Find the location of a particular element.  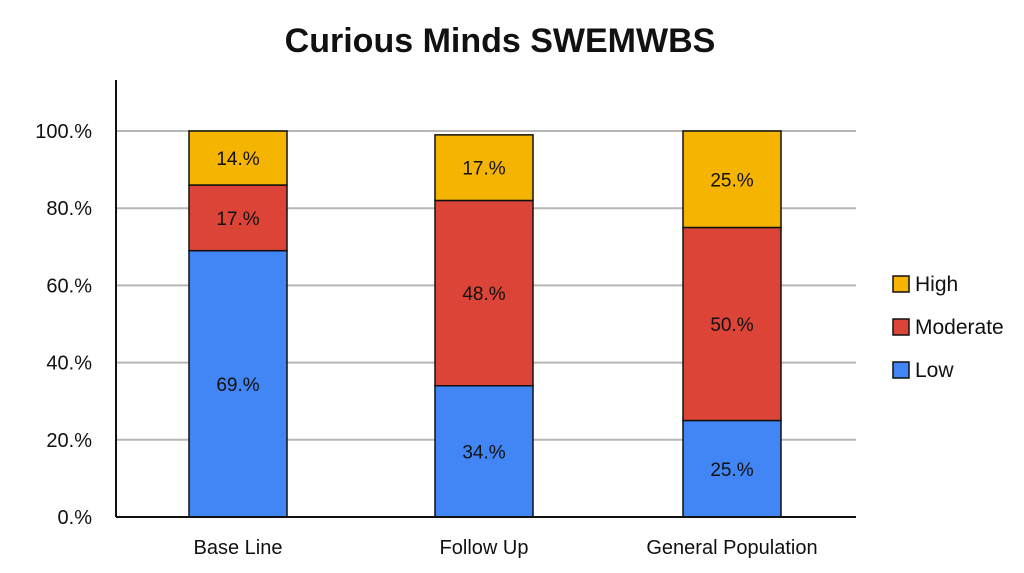

y-tick-label: 40.% is located at coordinates (69, 364).